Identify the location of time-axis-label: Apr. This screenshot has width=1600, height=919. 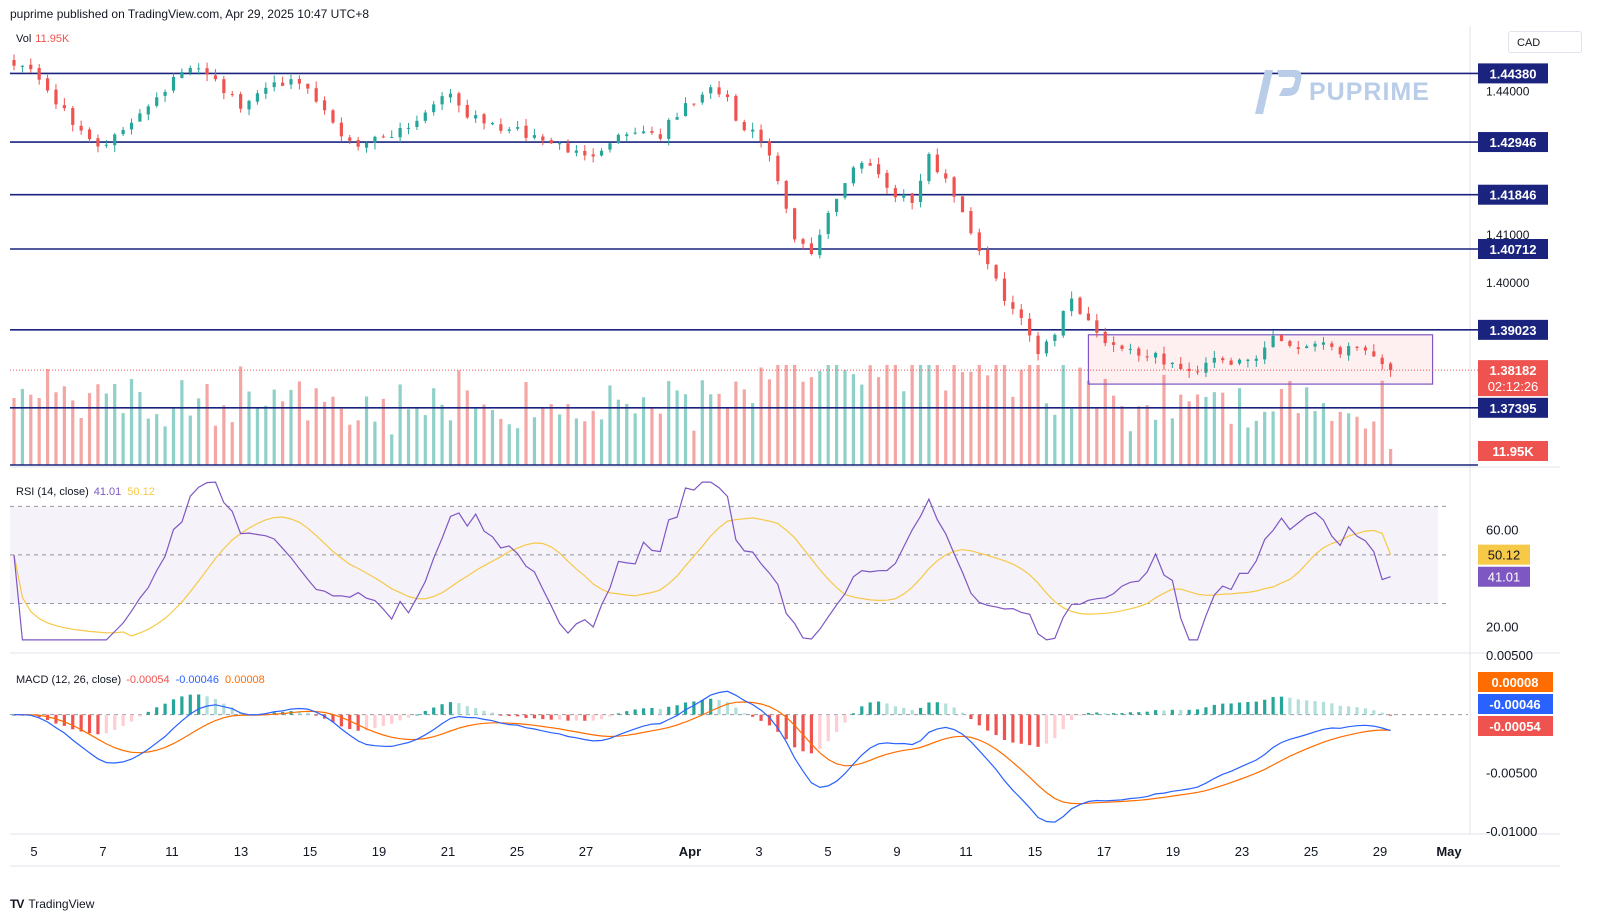
(690, 851).